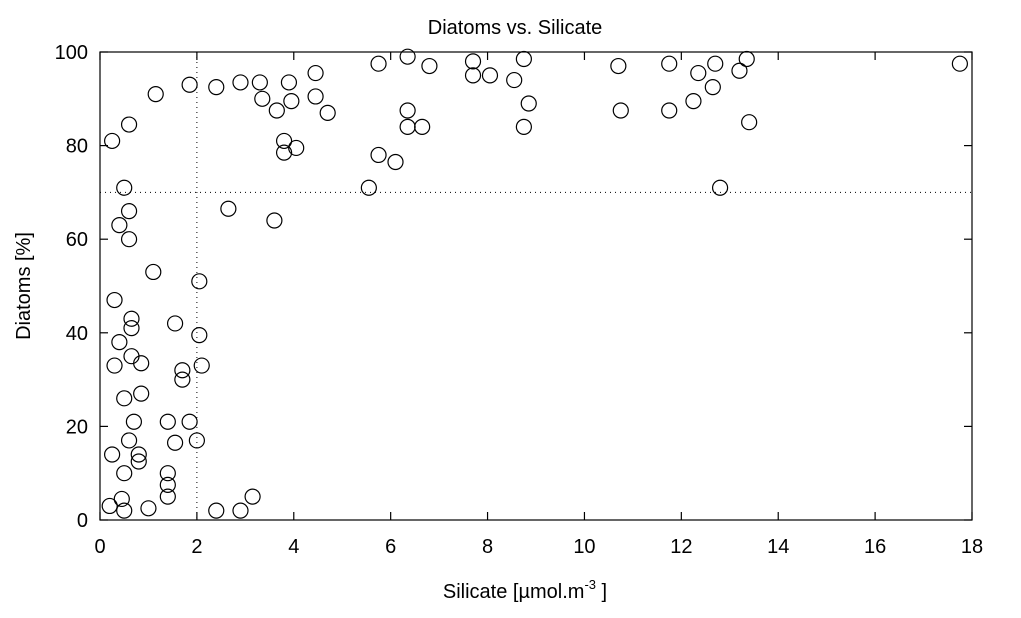 The height and width of the screenshot is (618, 1021). I want to click on y-tick-label: 80, so click(77, 147).